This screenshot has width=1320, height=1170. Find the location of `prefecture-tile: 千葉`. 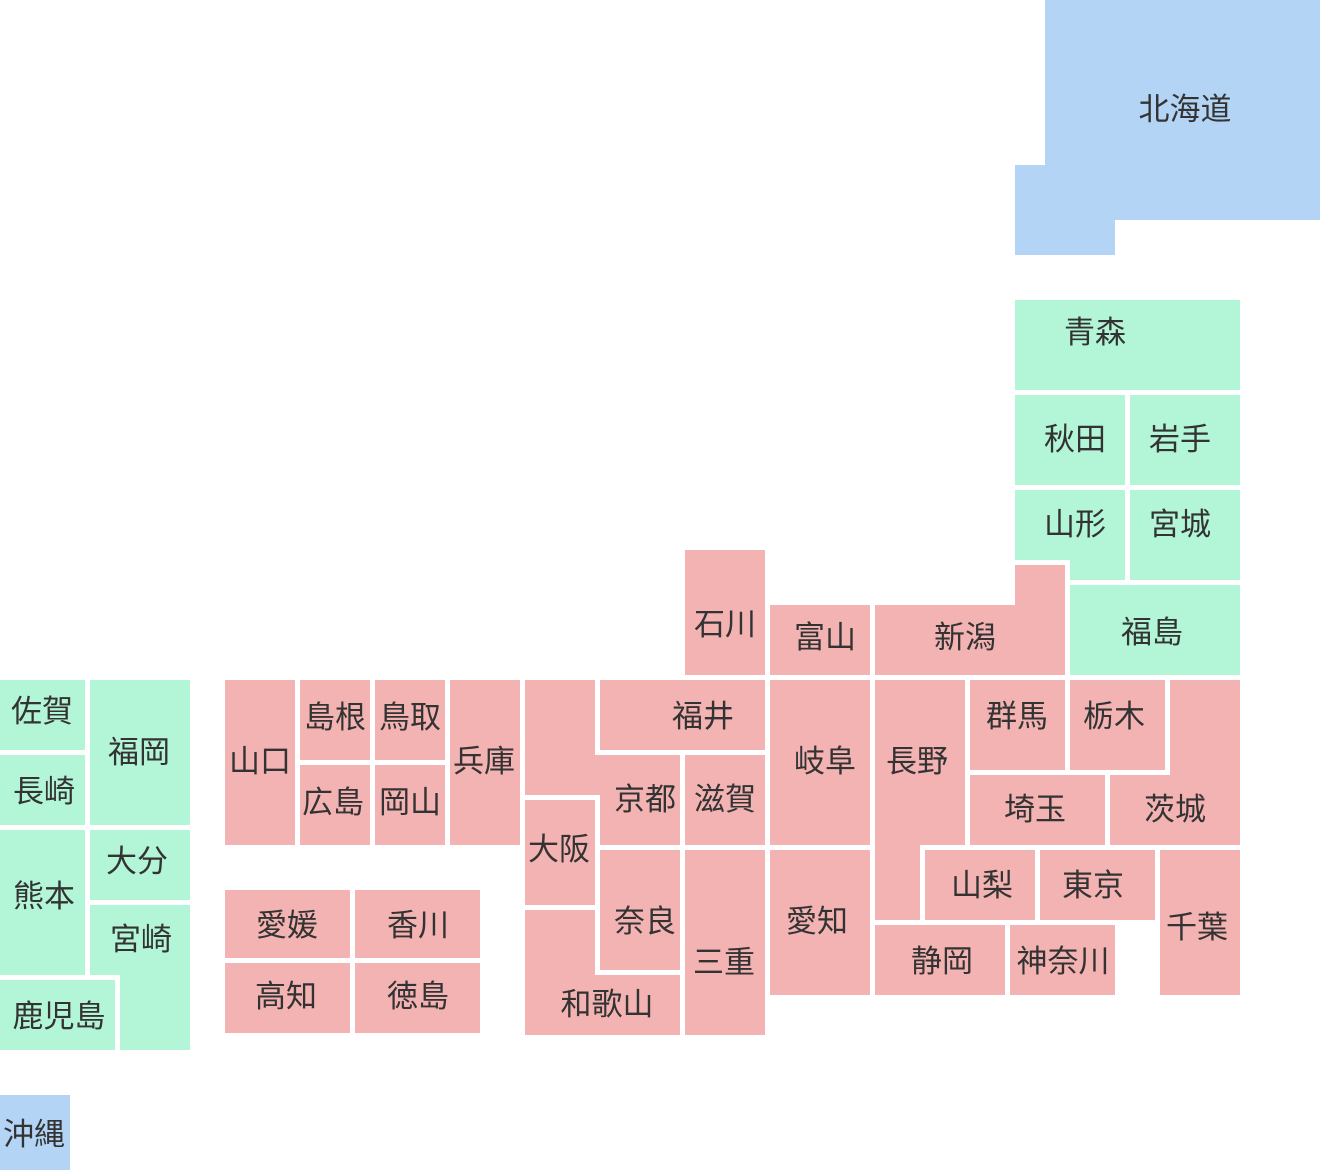

prefecture-tile: 千葉 is located at coordinates (1200, 922).